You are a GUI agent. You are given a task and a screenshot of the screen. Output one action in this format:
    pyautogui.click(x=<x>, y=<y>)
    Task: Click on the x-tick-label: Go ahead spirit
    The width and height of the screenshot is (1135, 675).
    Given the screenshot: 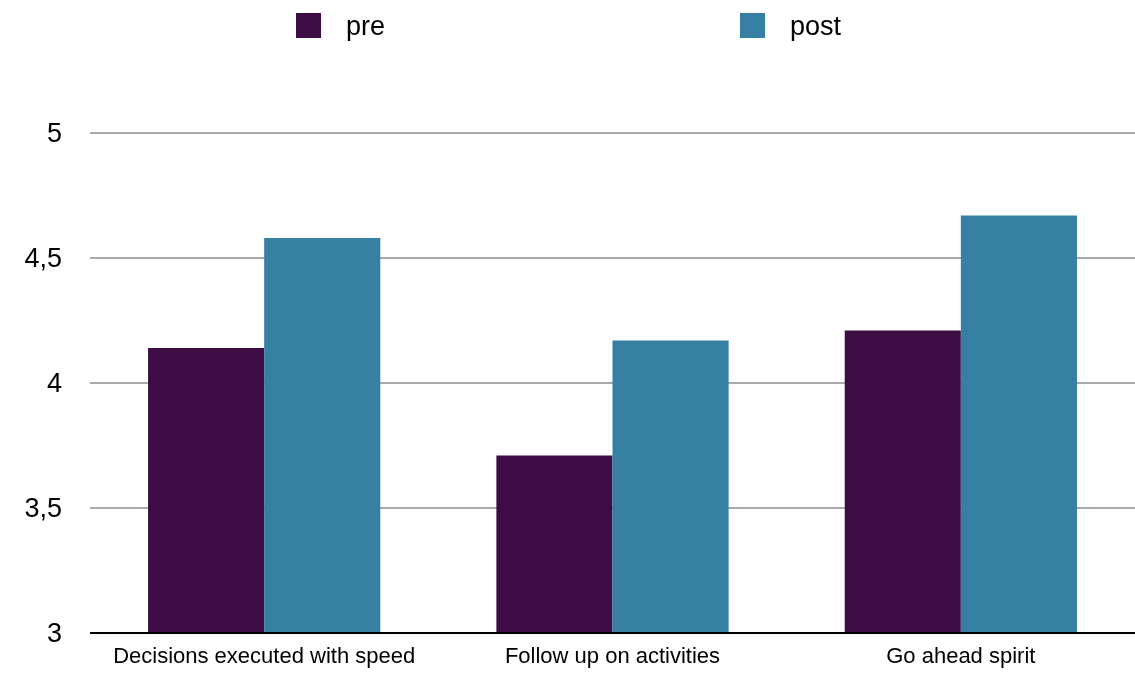 What is the action you would take?
    pyautogui.click(x=961, y=655)
    